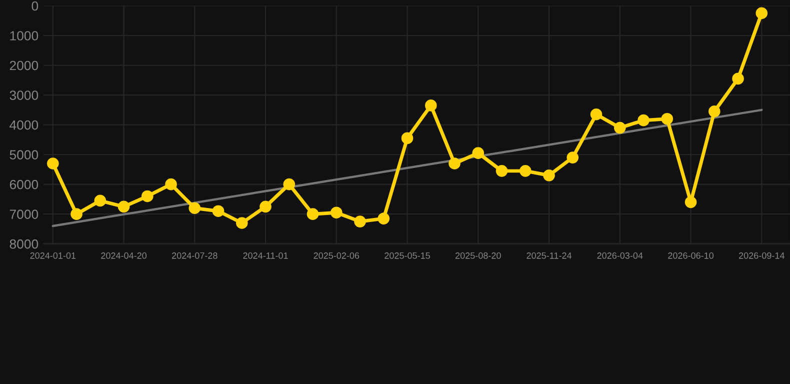  I want to click on y-tick-label: 8000, so click(24, 244).